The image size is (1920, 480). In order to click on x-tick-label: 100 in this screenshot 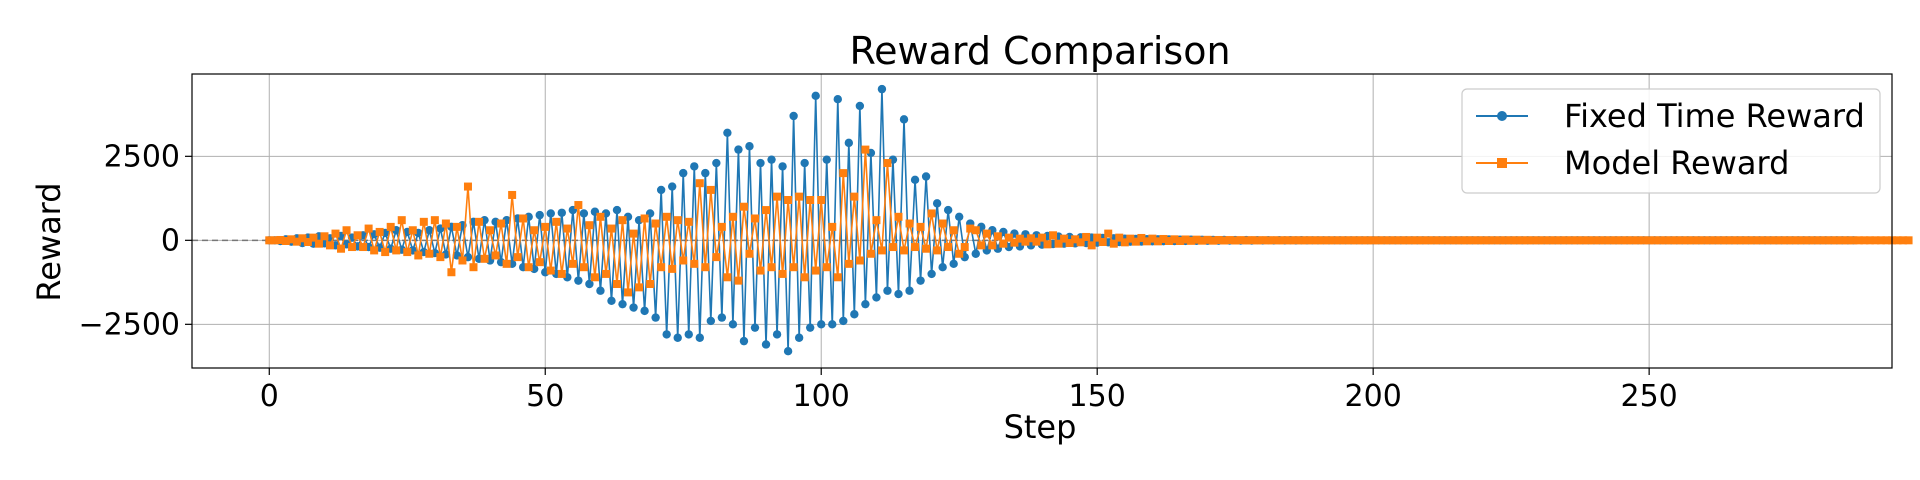, I will do `click(821, 396)`.